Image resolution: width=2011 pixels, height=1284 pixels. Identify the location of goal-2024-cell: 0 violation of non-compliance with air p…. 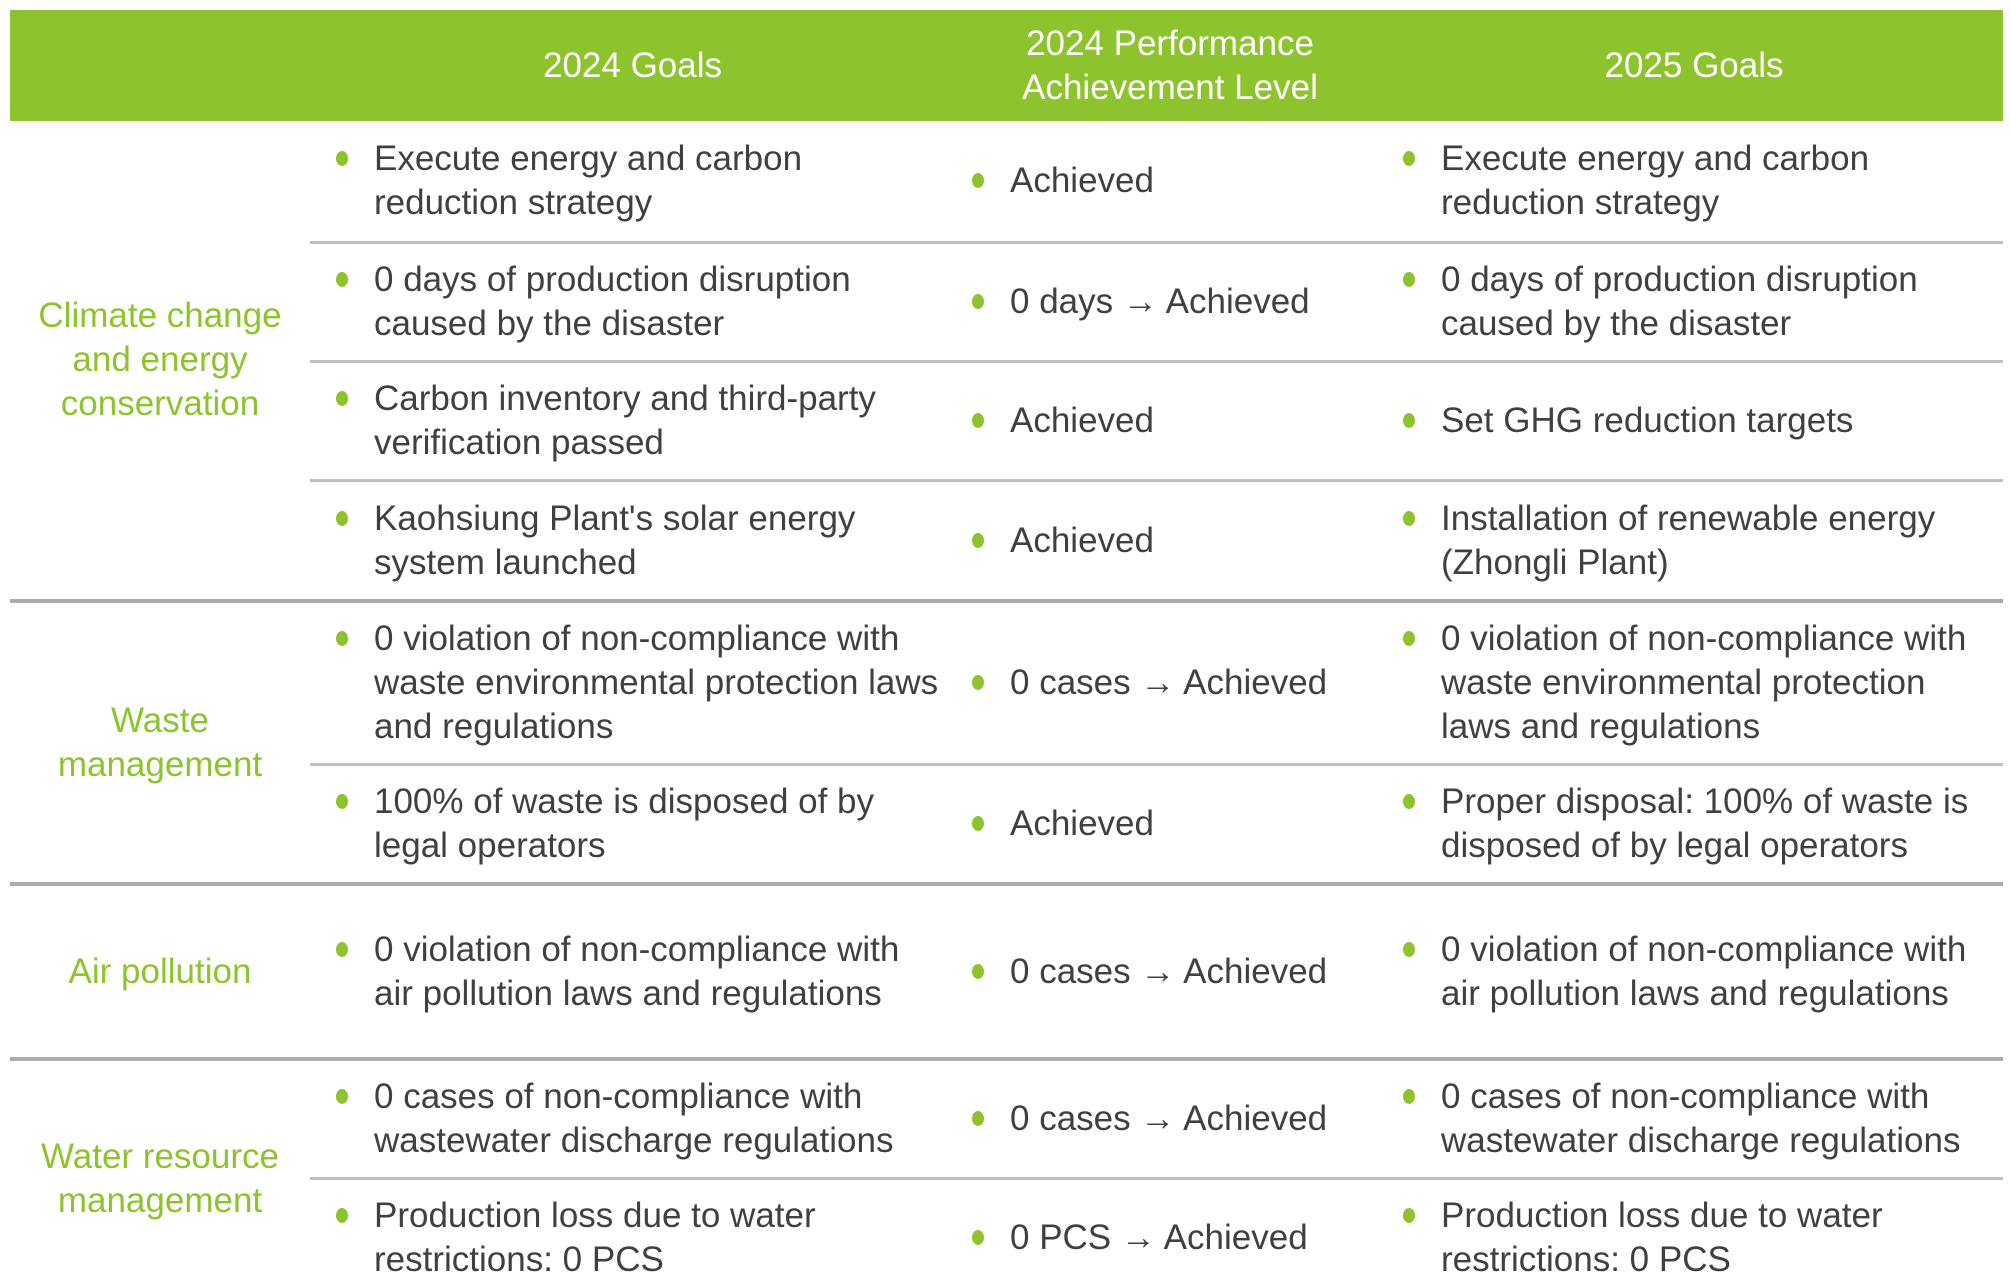
(632, 972).